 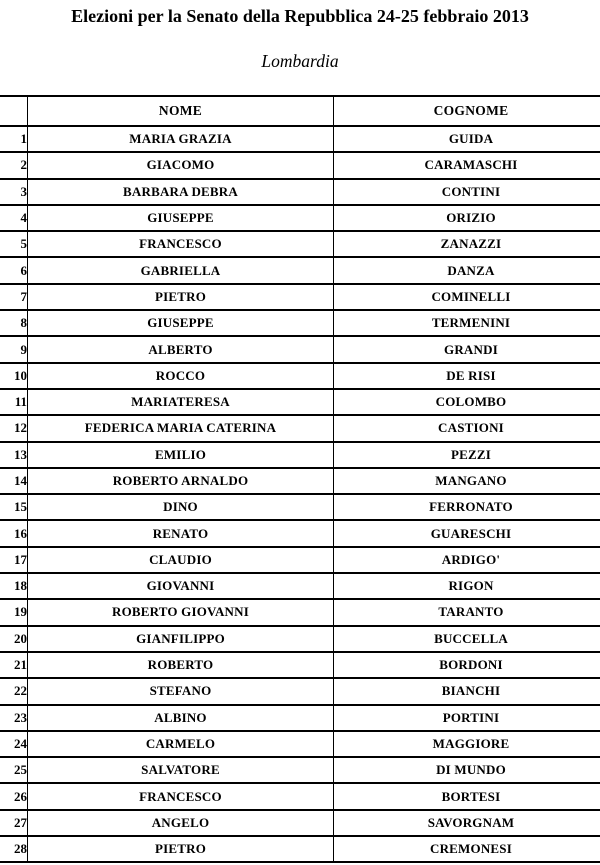 What do you see at coordinates (180, 139) in the screenshot?
I see `nome-cell: MARIA GRAZIA` at bounding box center [180, 139].